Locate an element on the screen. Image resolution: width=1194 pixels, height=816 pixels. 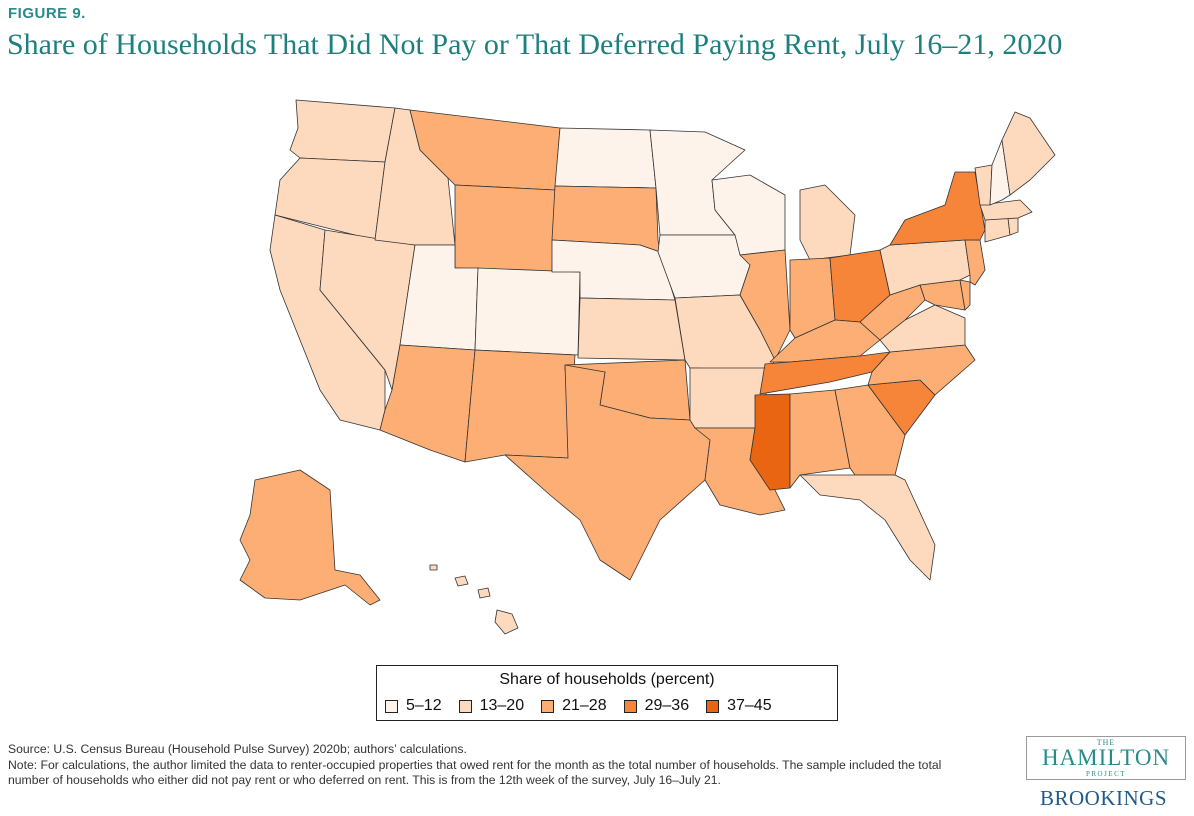
legend-label: 37–45 is located at coordinates (749, 705).